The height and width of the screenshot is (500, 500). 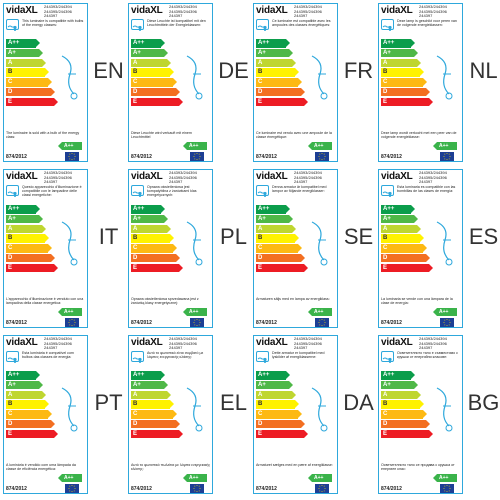 What do you see at coordinates (233, 402) in the screenshot?
I see `language-code: EL` at bounding box center [233, 402].